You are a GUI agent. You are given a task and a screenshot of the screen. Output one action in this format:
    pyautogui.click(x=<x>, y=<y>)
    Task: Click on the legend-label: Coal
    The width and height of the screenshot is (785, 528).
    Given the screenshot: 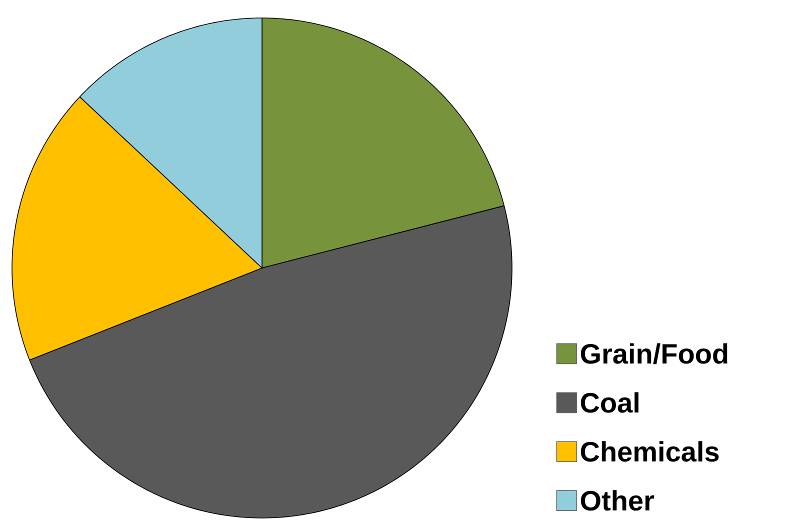 What is the action you would take?
    pyautogui.click(x=609, y=402)
    